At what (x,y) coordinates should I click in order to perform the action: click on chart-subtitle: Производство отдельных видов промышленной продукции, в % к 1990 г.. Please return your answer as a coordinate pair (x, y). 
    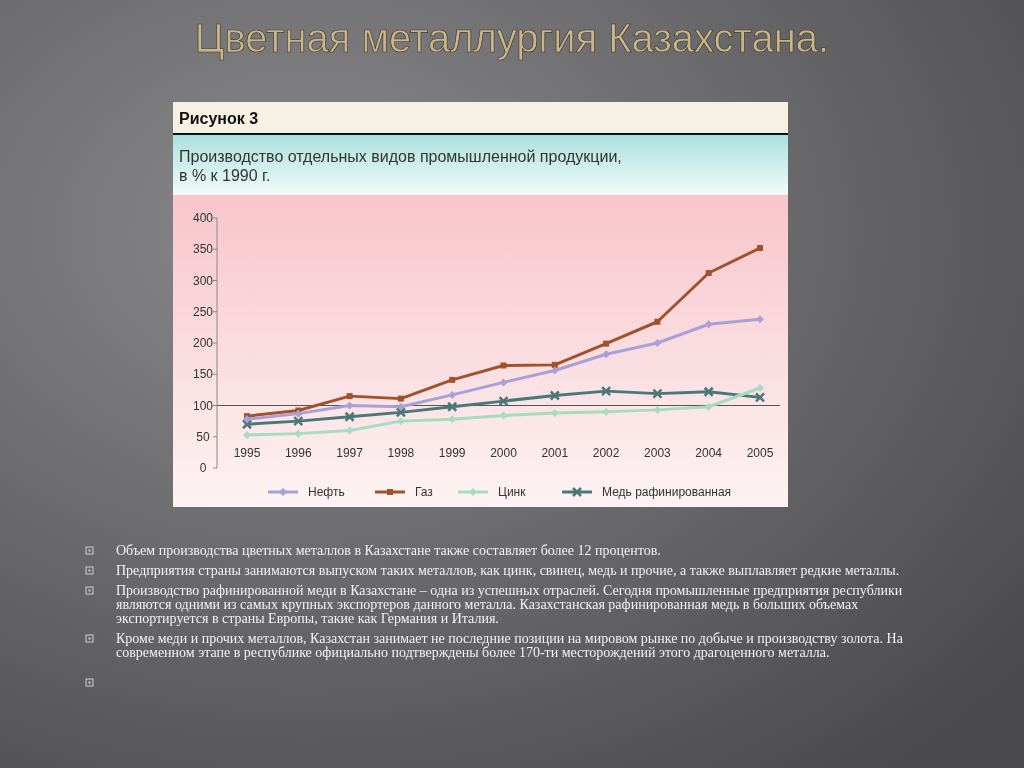
    Looking at the image, I should click on (400, 166).